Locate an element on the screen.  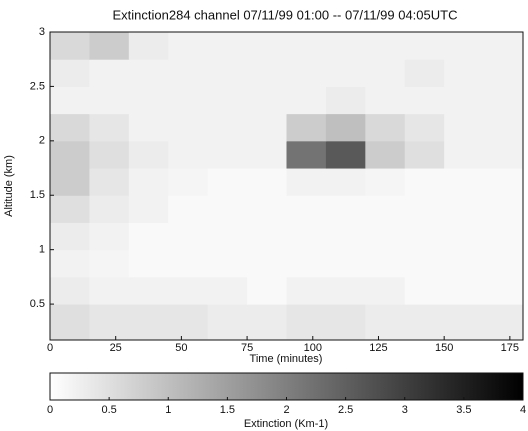
colorbar-tick-label: 1 is located at coordinates (168, 410).